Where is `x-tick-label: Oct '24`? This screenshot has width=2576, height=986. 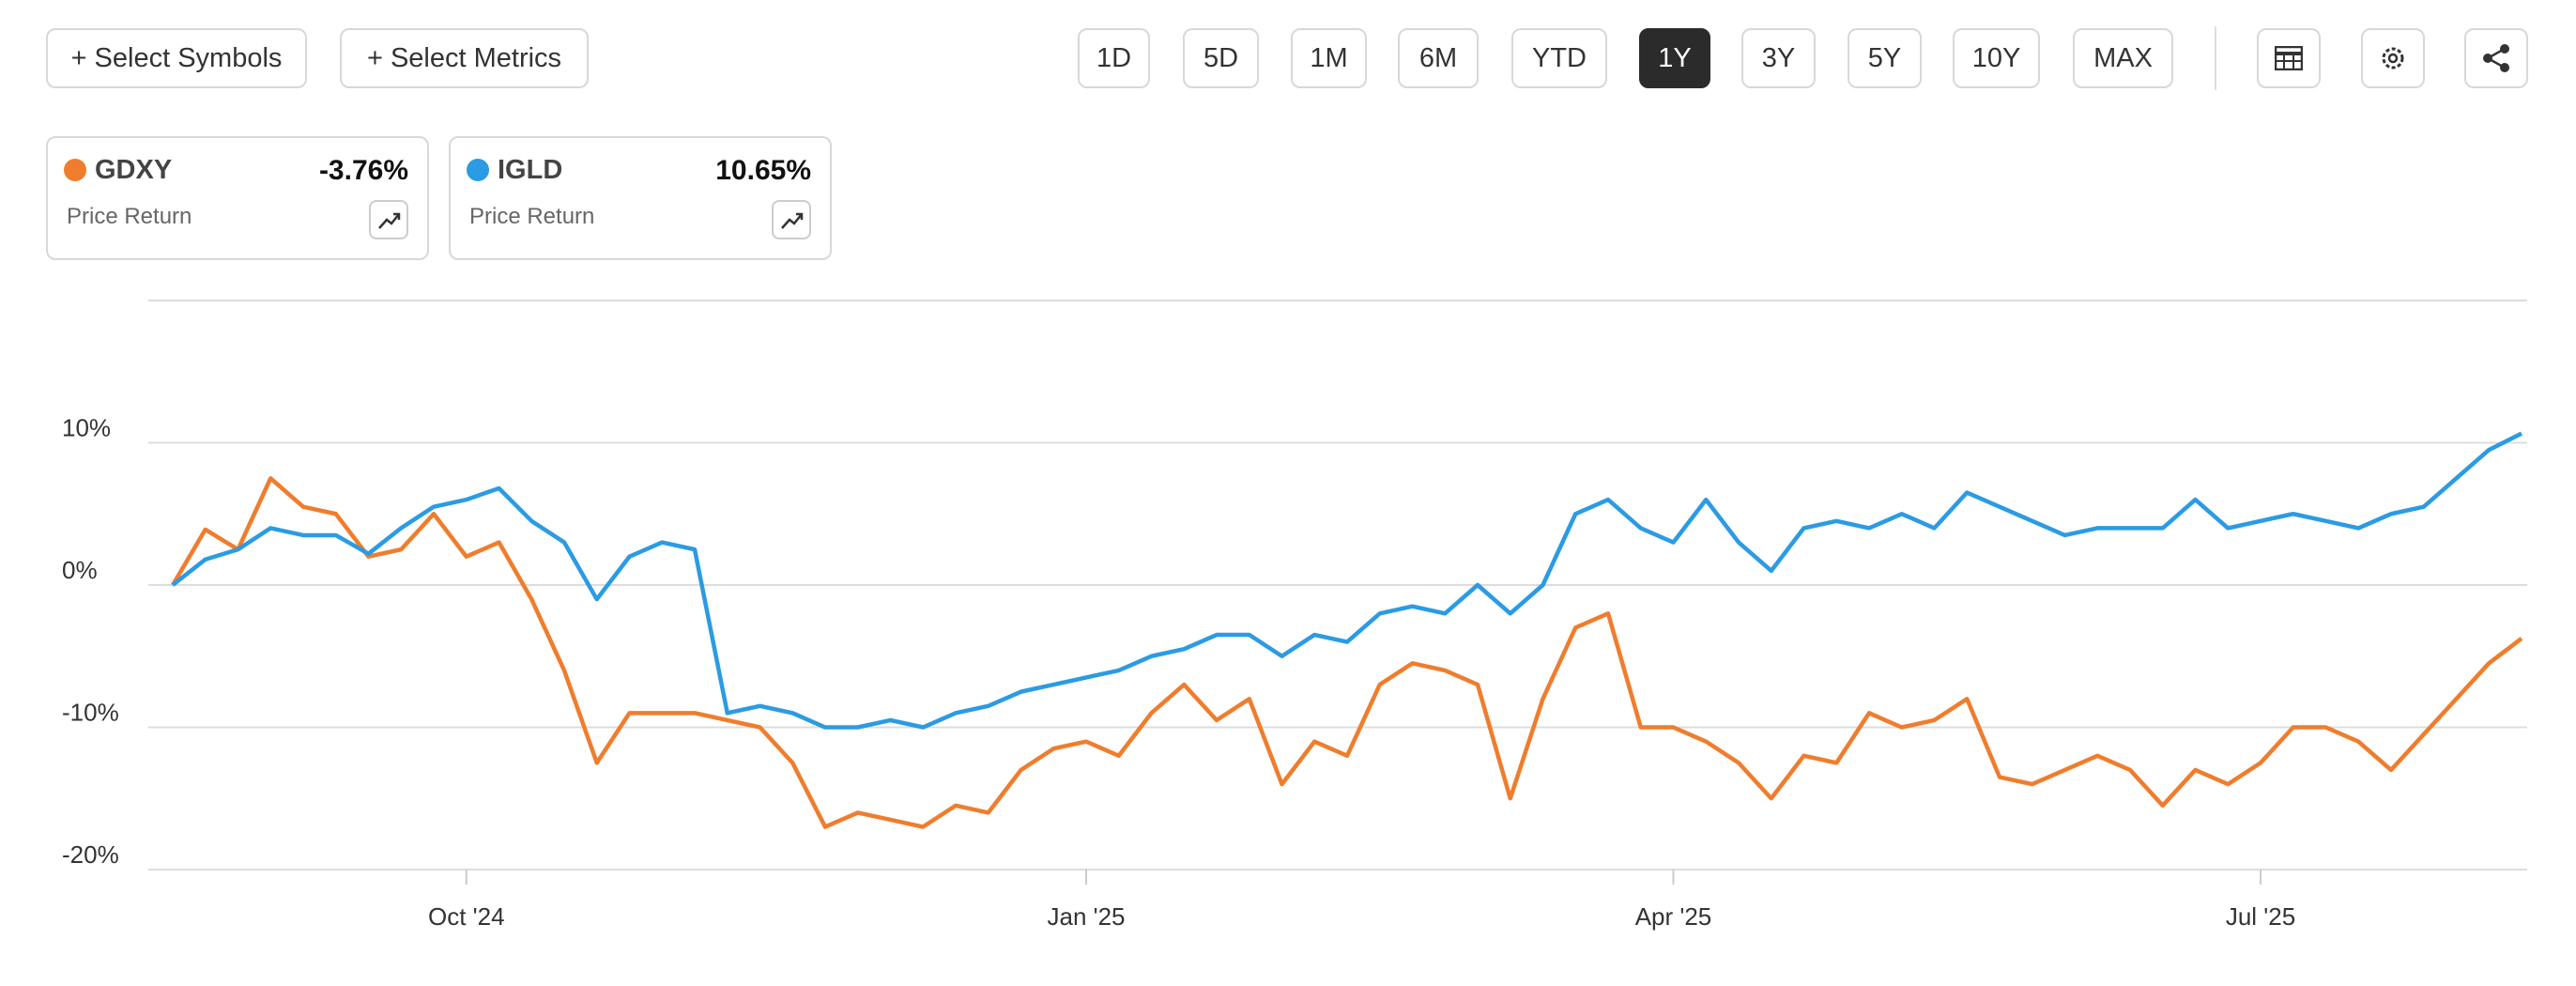
x-tick-label: Oct '24 is located at coordinates (467, 916).